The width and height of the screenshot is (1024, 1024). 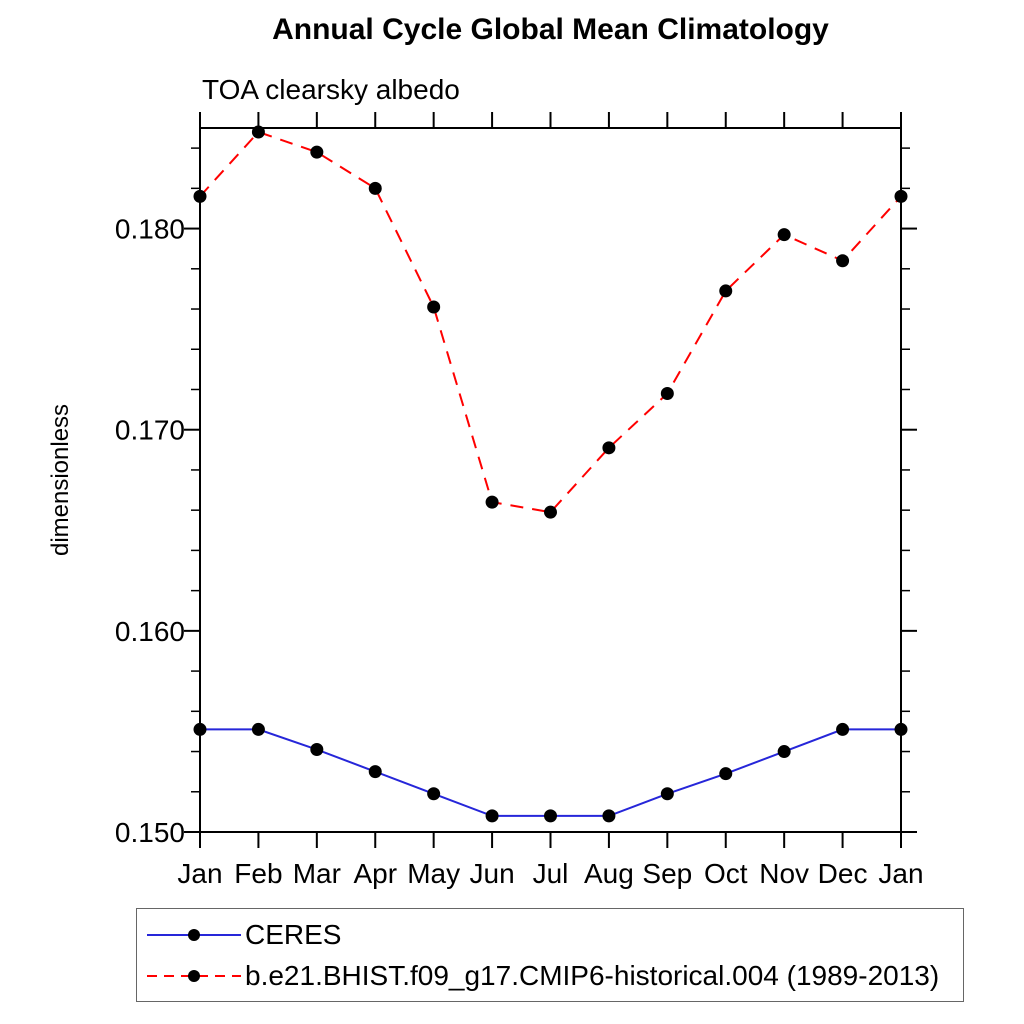 What do you see at coordinates (150, 631) in the screenshot?
I see `y-tick-label: 0.160` at bounding box center [150, 631].